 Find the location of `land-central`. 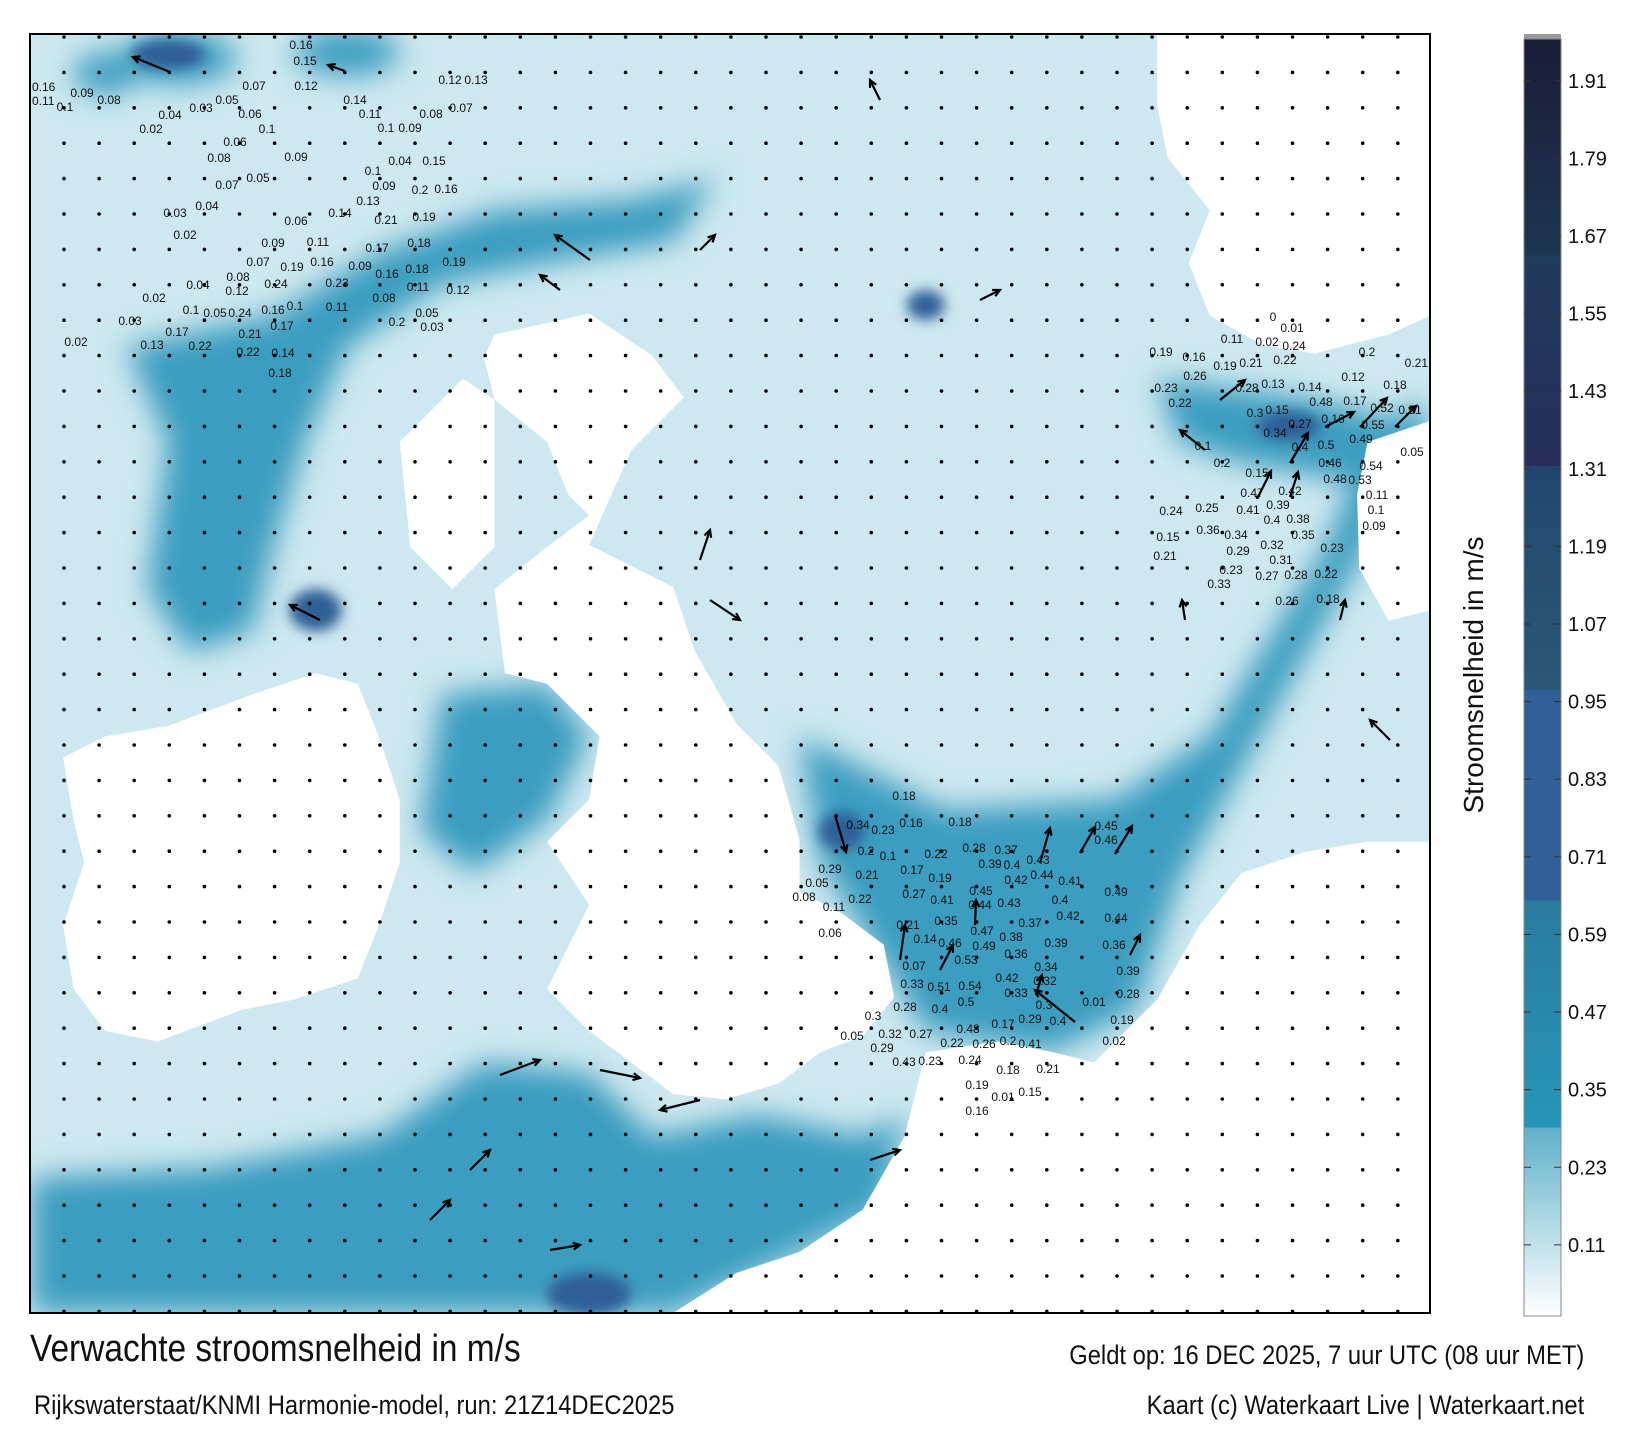

land-central is located at coordinates (689, 706).